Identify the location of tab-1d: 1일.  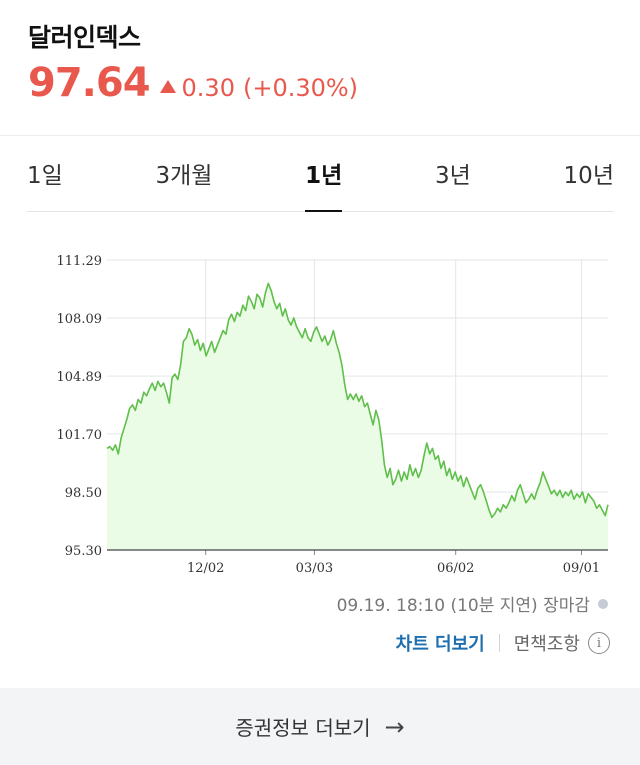
(45, 176).